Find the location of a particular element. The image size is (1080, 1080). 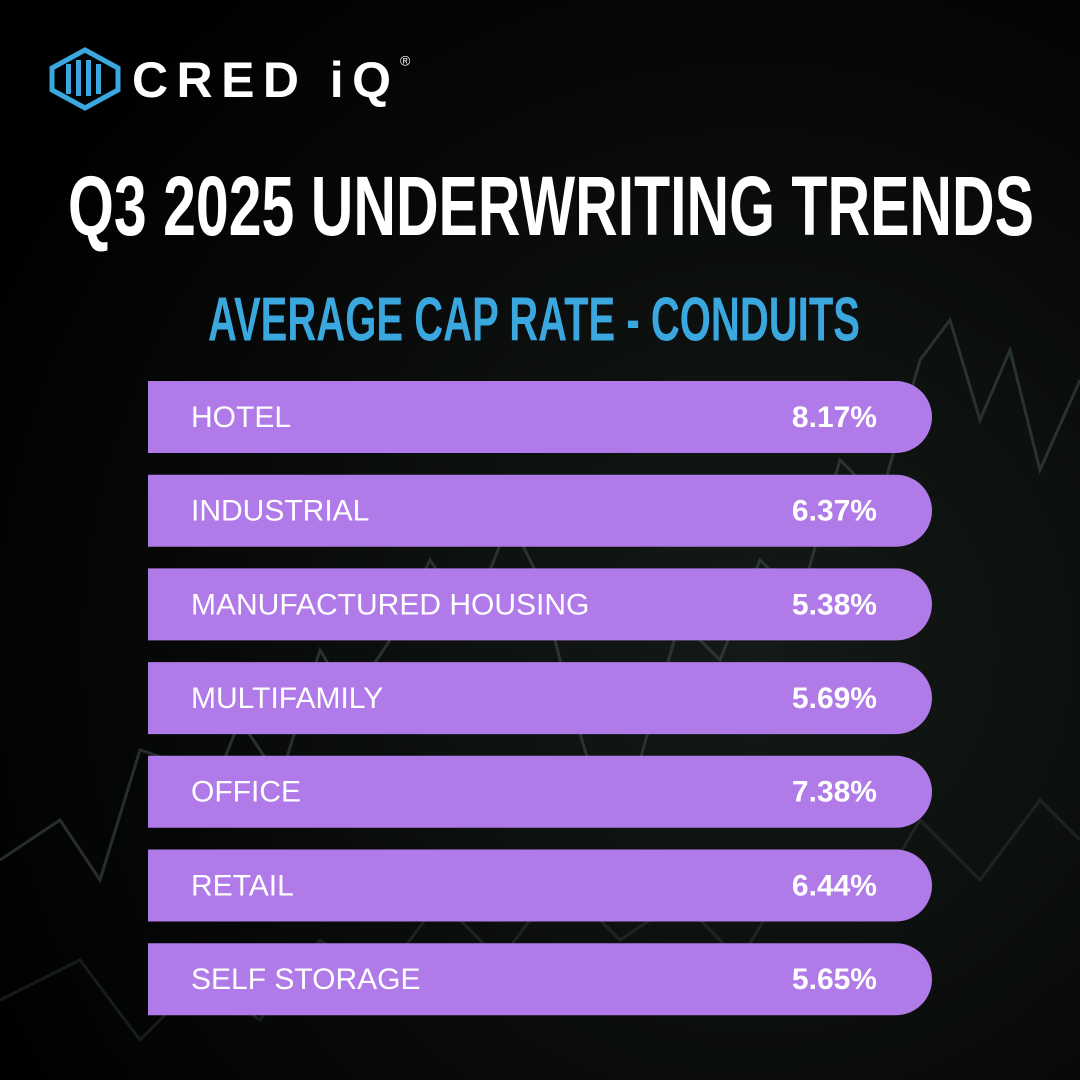

row-label: OFFICE is located at coordinates (246, 792).